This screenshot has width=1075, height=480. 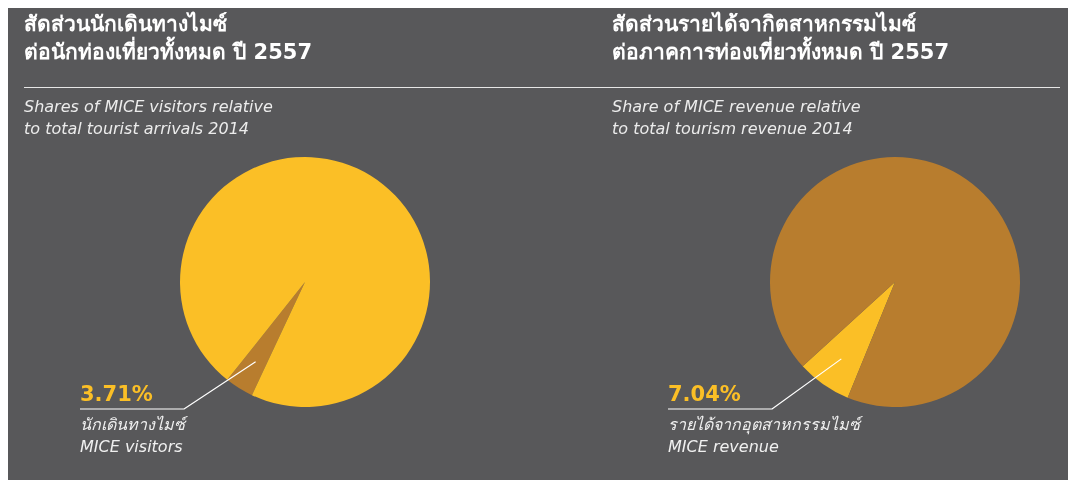 What do you see at coordinates (134, 435) in the screenshot?
I see `slice-label: นักเดินทางไมซ์ MICE visitors` at bounding box center [134, 435].